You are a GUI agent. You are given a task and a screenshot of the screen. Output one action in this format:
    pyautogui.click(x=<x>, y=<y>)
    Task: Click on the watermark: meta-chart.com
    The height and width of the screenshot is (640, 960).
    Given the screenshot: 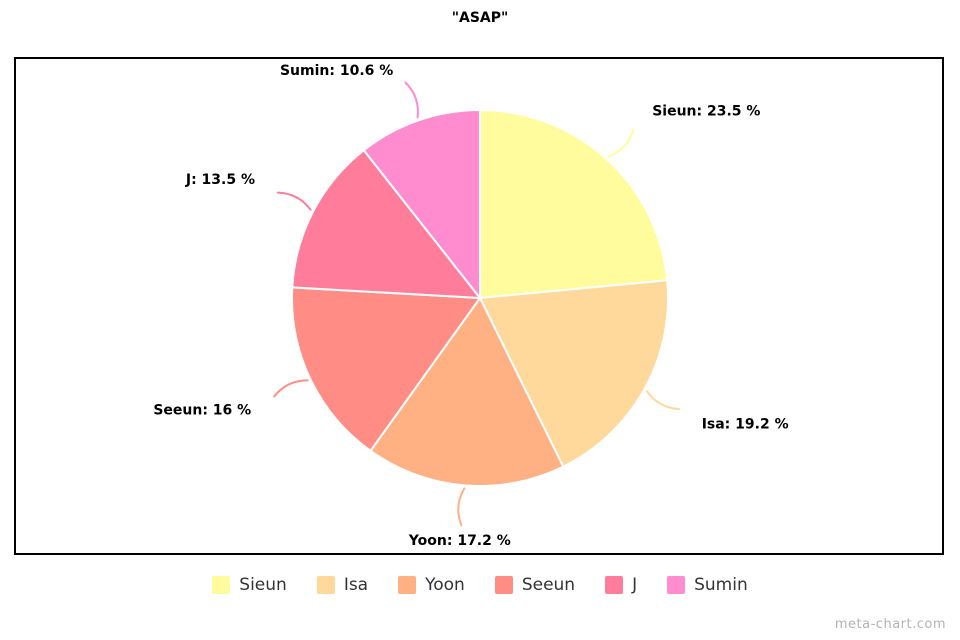 What is the action you would take?
    pyautogui.click(x=890, y=624)
    